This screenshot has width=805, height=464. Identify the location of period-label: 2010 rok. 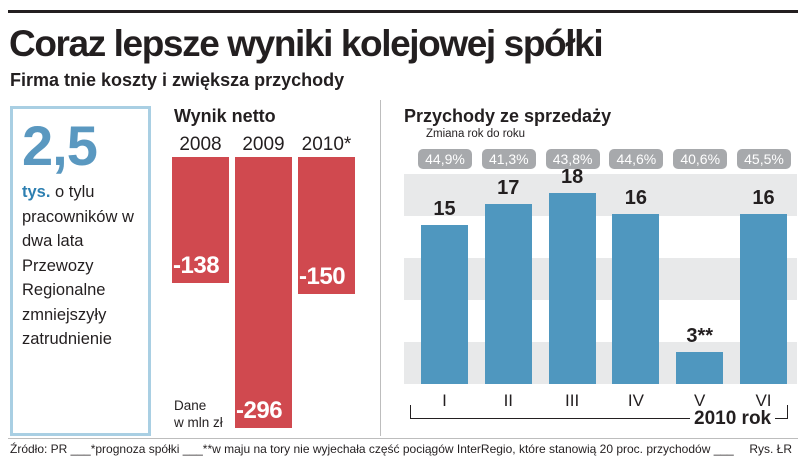
(733, 419).